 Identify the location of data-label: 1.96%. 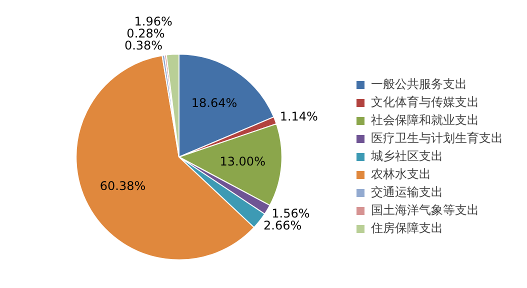
(153, 21).